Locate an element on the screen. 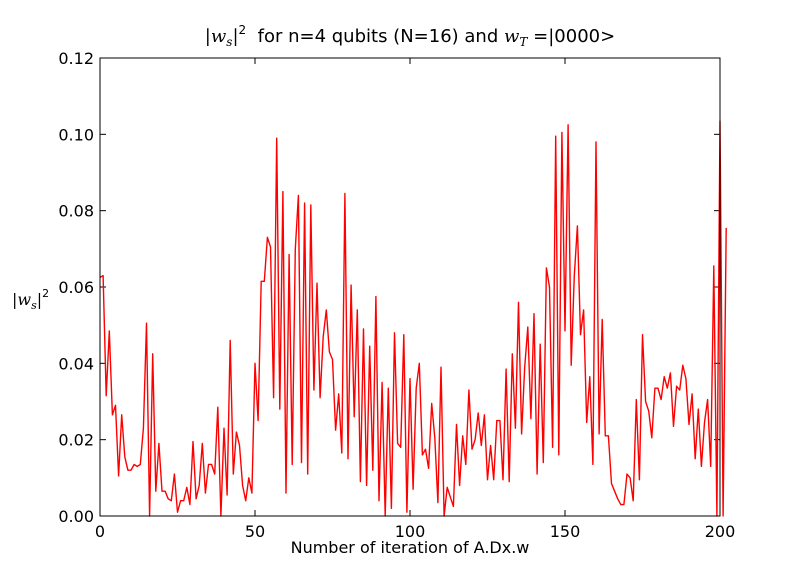  title-ws: |w is located at coordinates (216, 36).